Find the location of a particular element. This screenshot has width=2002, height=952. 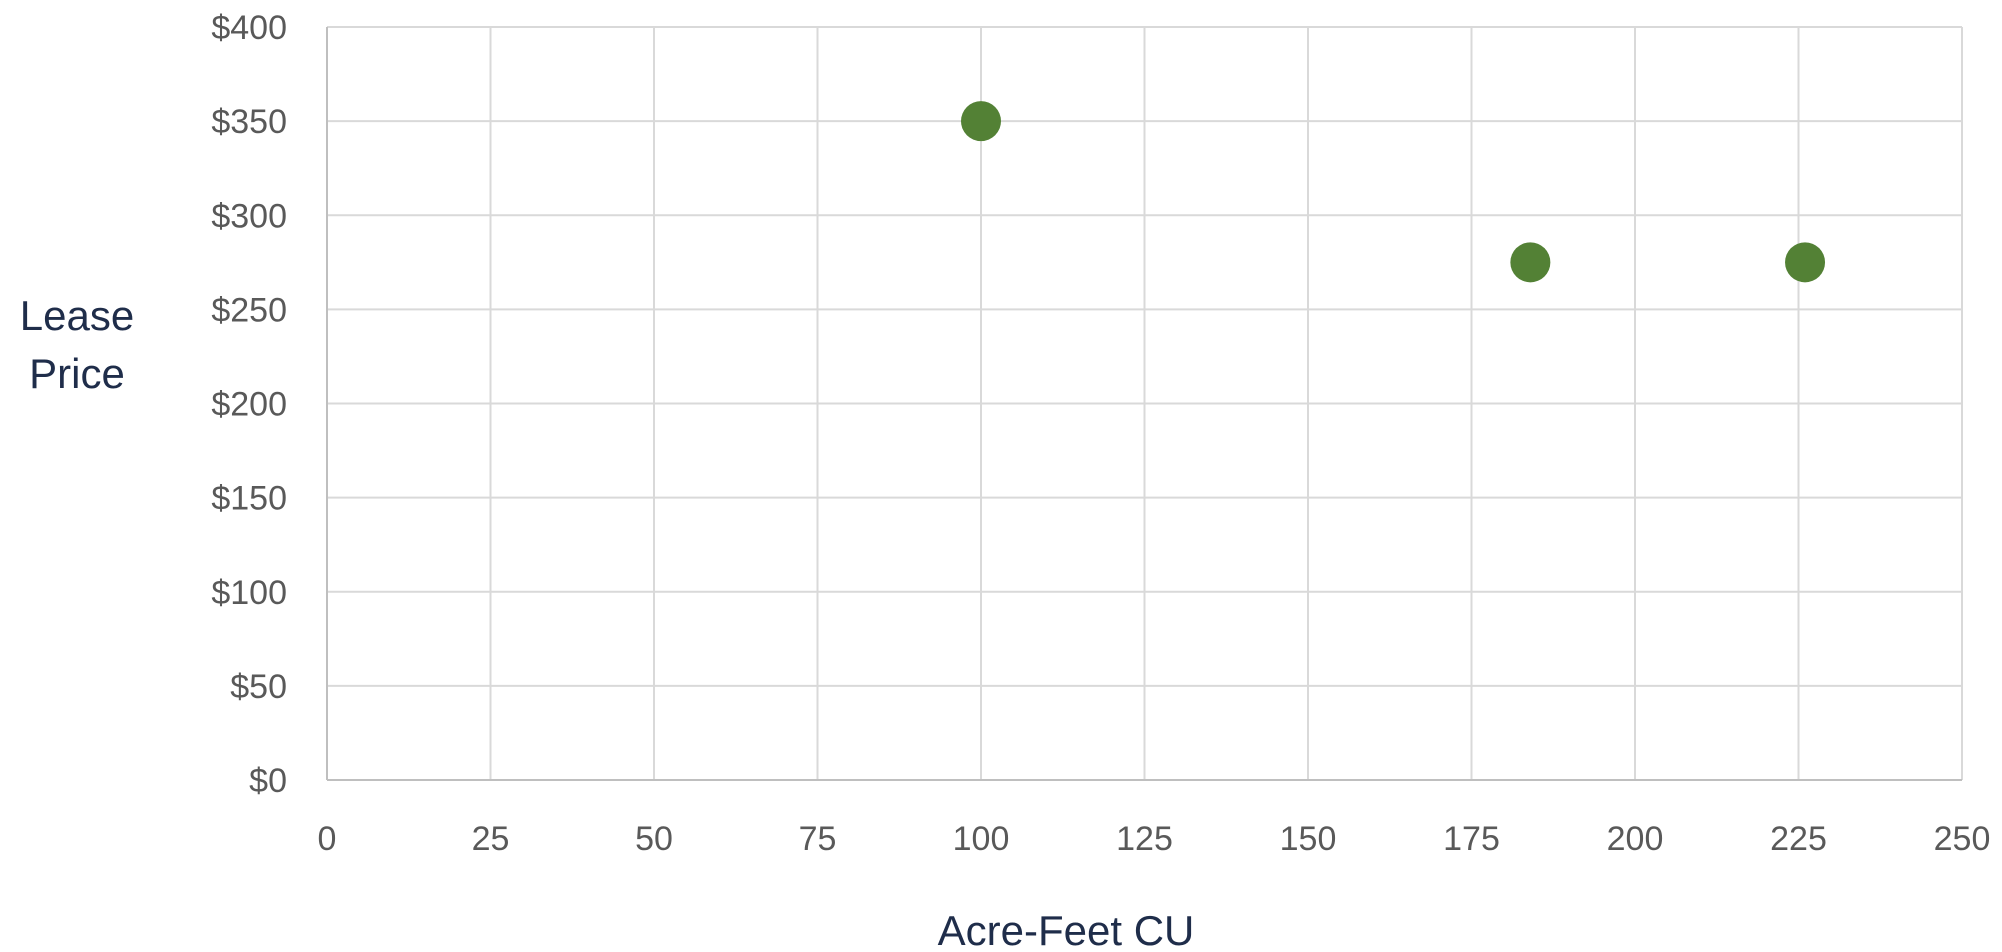

y-tick-label: $200 is located at coordinates (249, 405).